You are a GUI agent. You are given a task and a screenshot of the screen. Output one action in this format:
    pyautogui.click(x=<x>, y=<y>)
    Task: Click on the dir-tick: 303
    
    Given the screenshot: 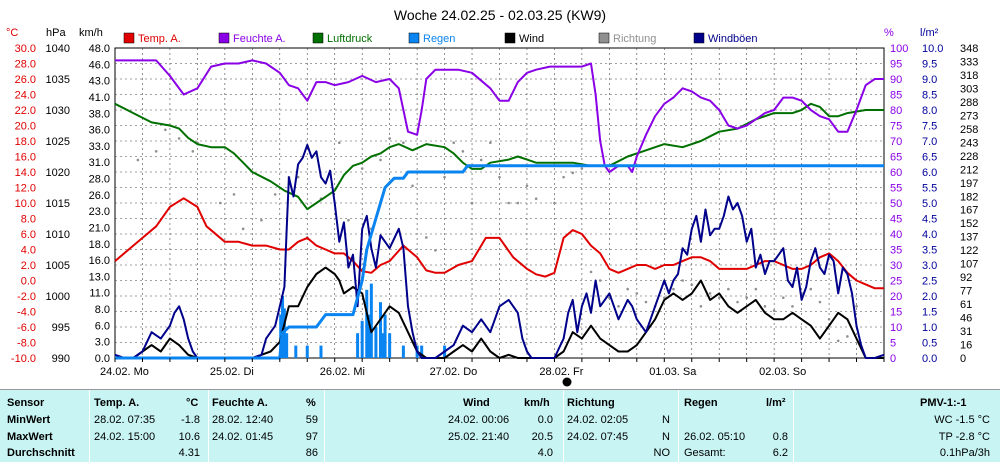 What is the action you would take?
    pyautogui.click(x=969, y=89)
    